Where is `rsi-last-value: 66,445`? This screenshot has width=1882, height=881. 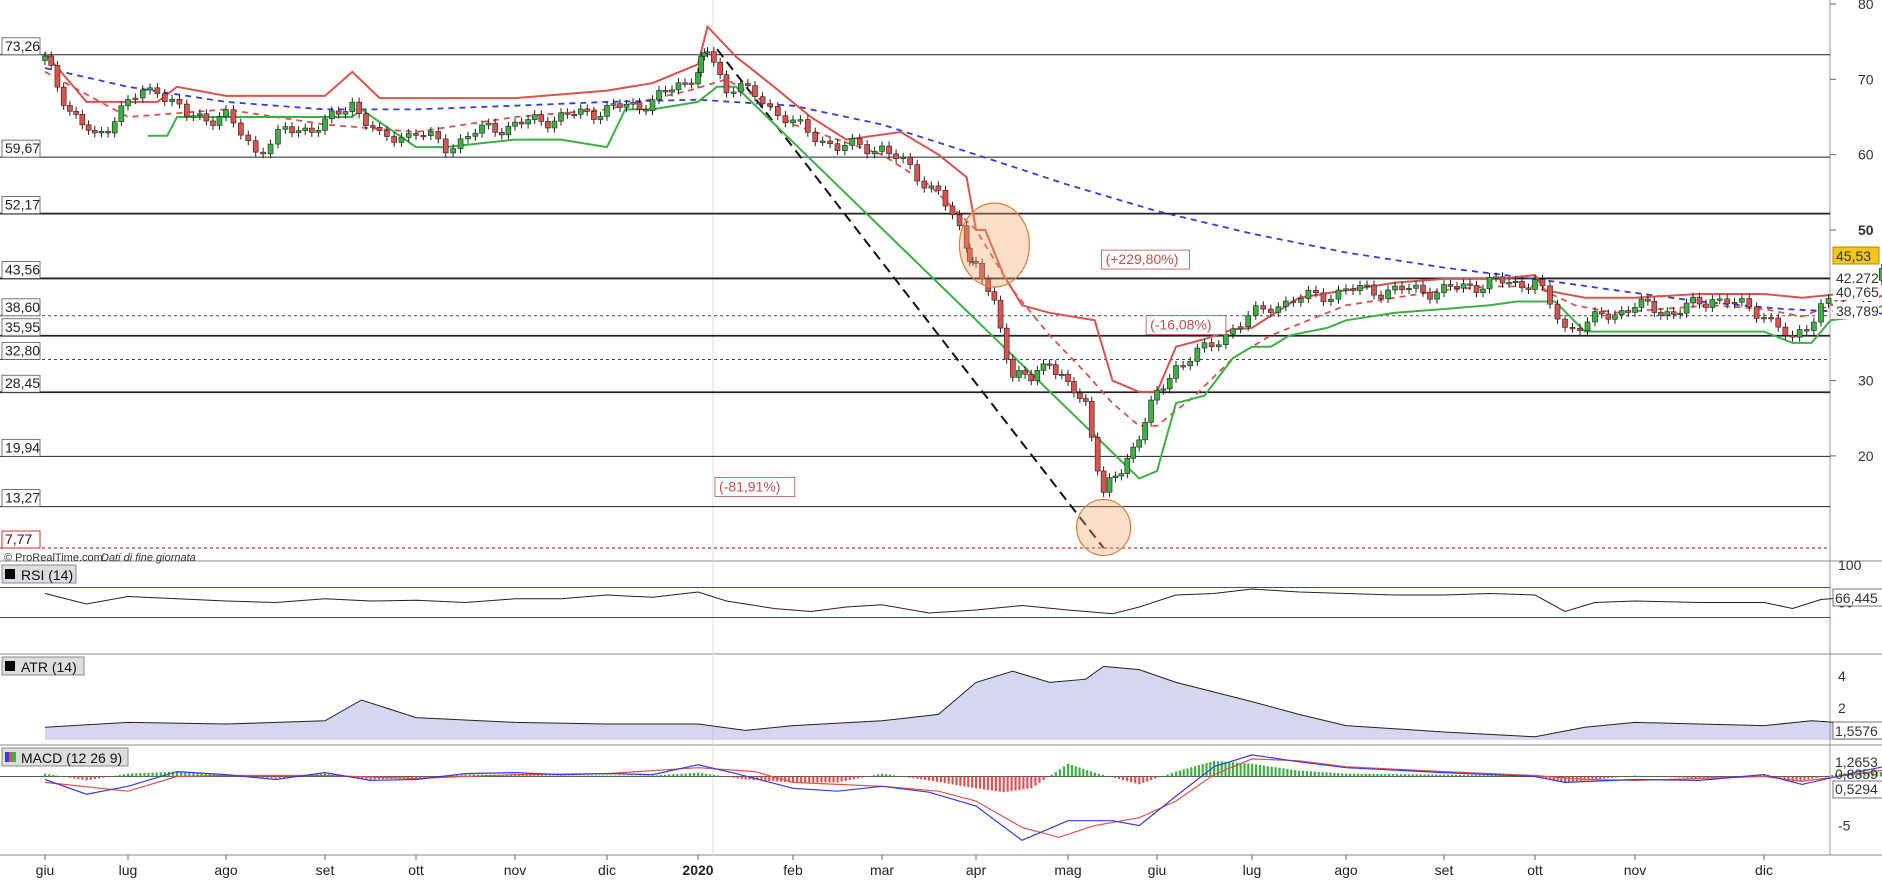
rsi-last-value: 66,445 is located at coordinates (1856, 598).